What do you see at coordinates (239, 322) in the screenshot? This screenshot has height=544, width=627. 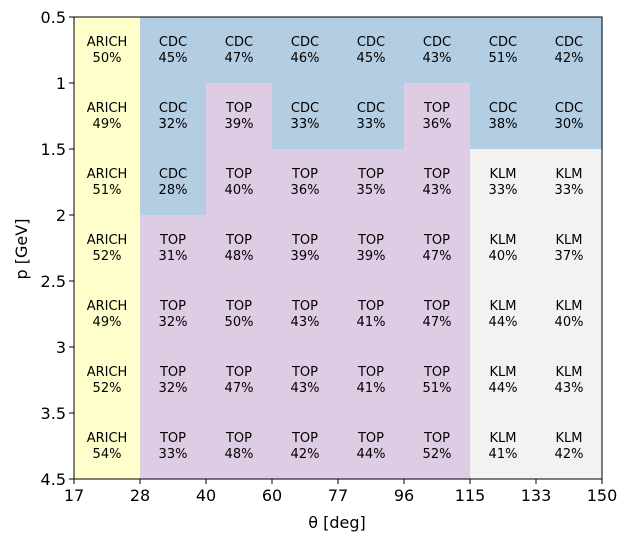 I see `cell-percentage-label: 50%` at bounding box center [239, 322].